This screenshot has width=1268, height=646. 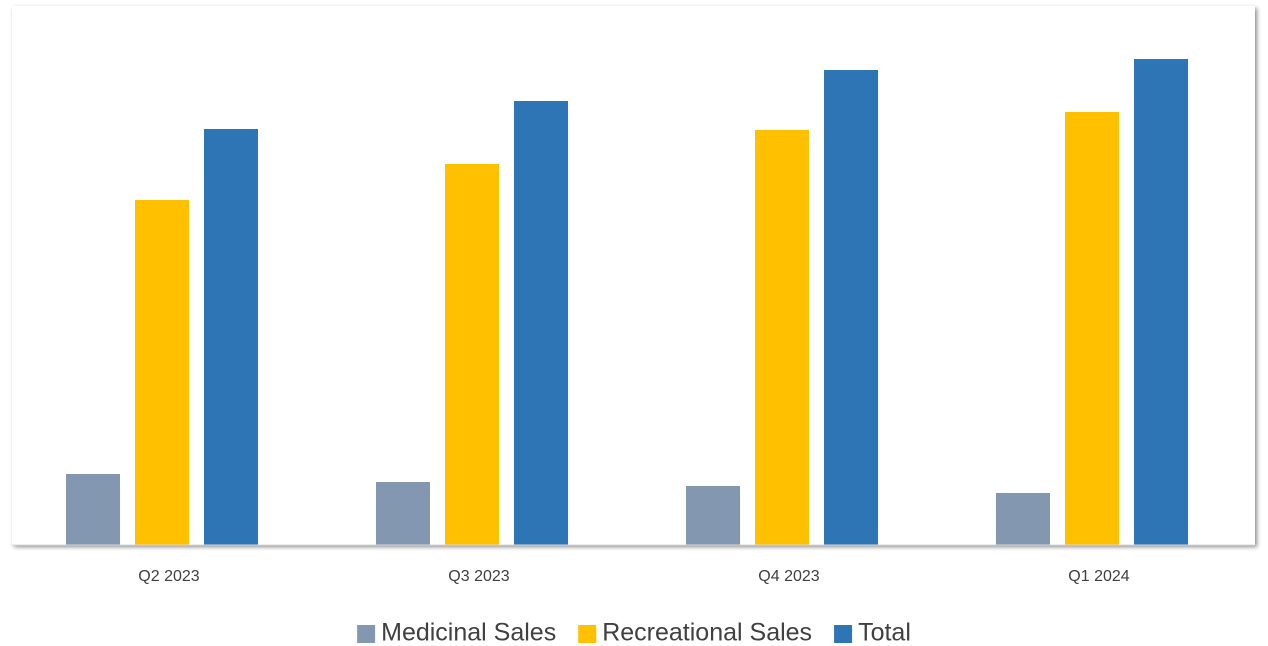 What do you see at coordinates (707, 632) in the screenshot?
I see `legend-label: Recreational Sales` at bounding box center [707, 632].